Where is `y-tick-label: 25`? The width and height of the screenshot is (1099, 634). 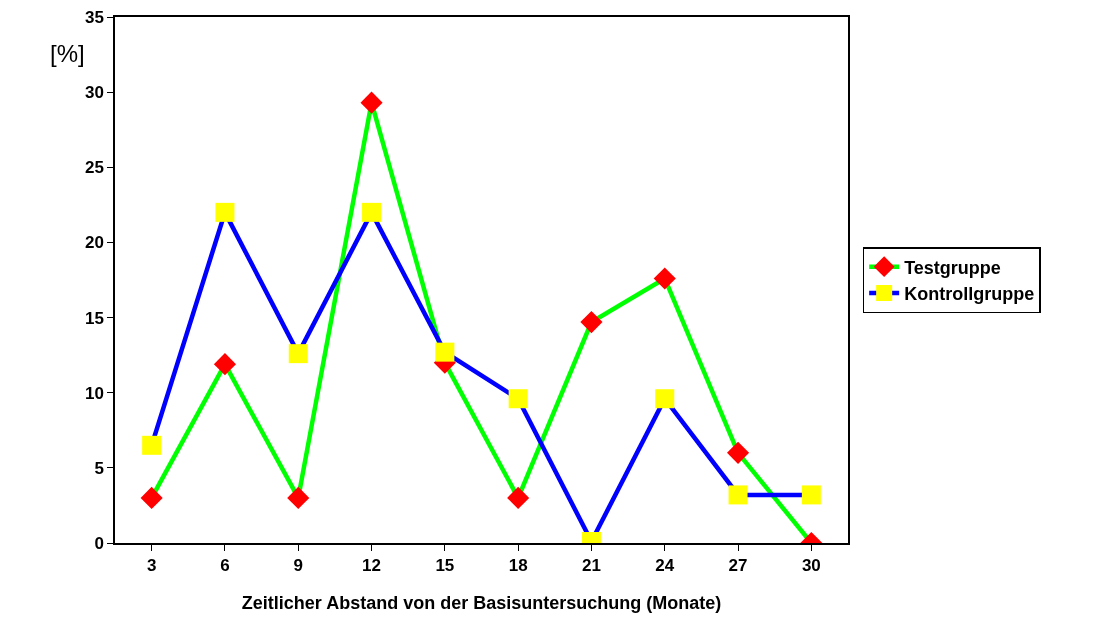 y-tick-label: 25 is located at coordinates (94, 168).